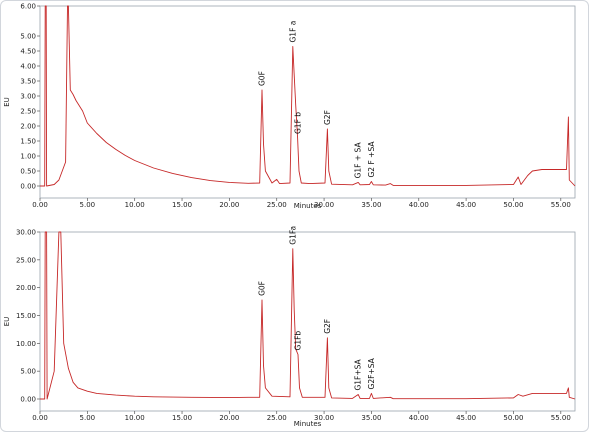 The width and height of the screenshot is (590, 433). What do you see at coordinates (28, 157) in the screenshot?
I see `y-tick-label: 1.00` at bounding box center [28, 157].